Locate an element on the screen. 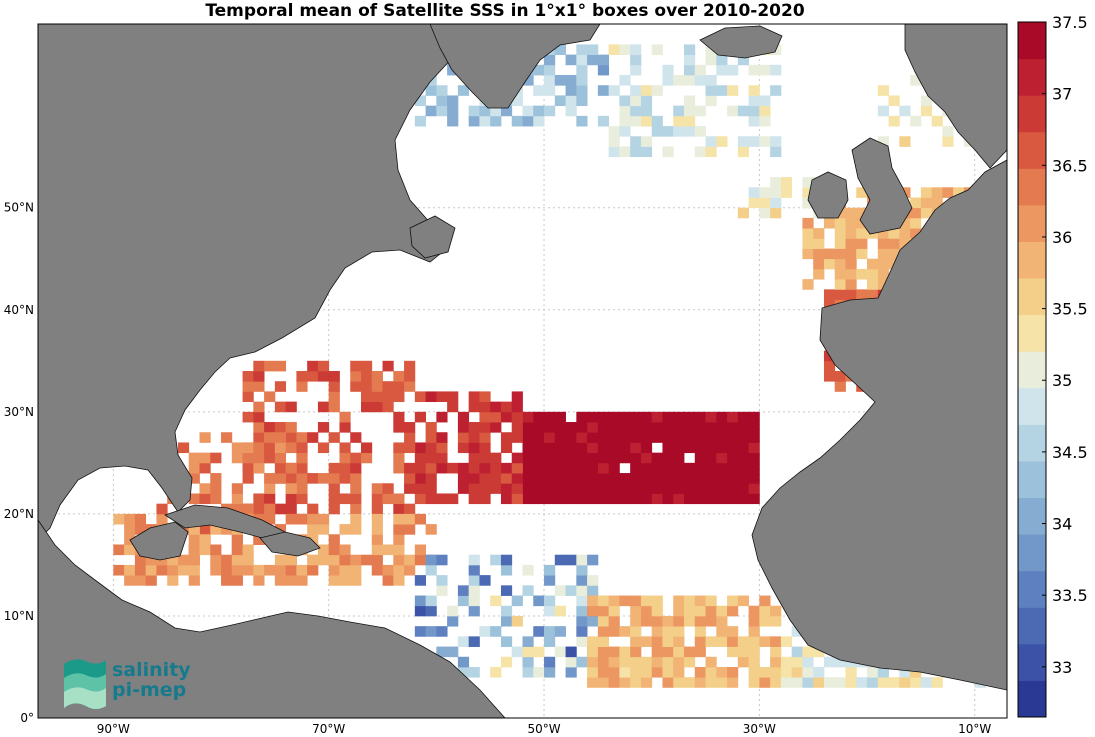 The width and height of the screenshot is (1095, 737). colorbar-tick-label: 35 is located at coordinates (1062, 380).